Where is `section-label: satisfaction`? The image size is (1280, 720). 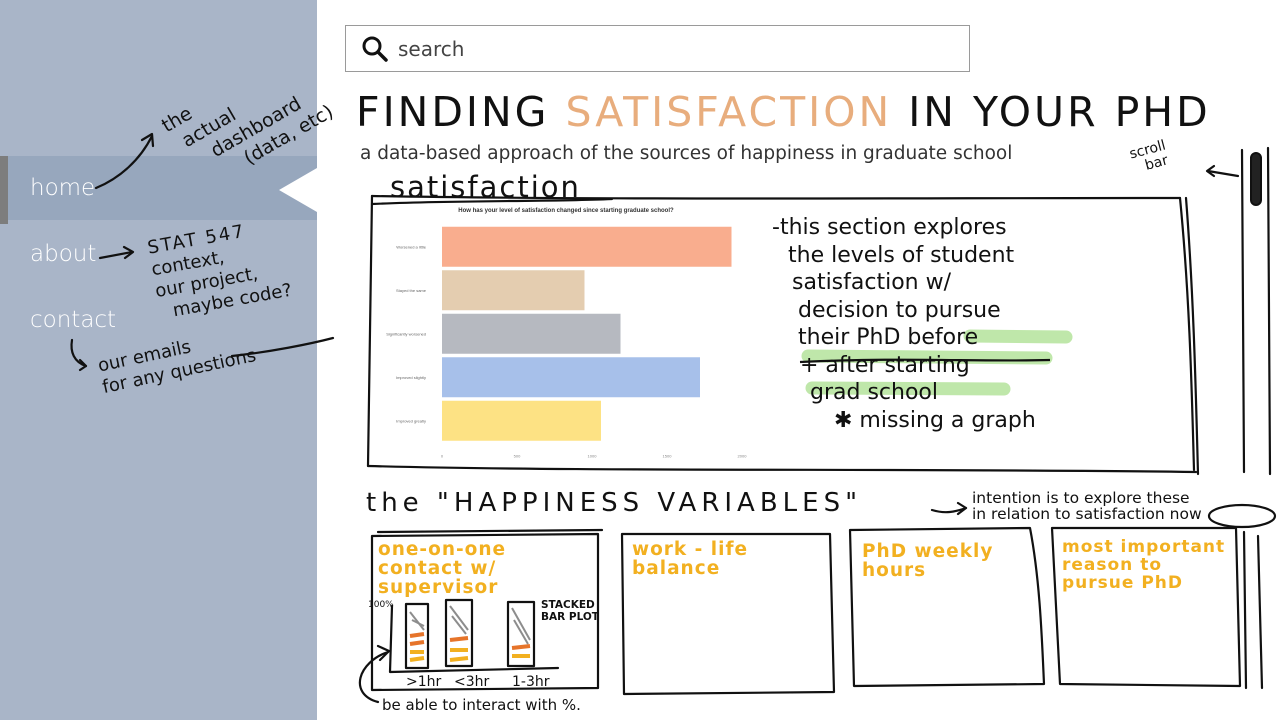
section-label: satisfaction is located at coordinates (485, 187).